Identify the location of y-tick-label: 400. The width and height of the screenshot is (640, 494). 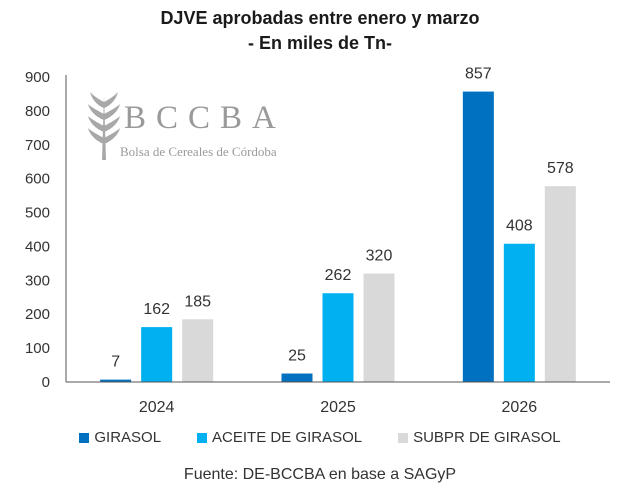
(37, 246).